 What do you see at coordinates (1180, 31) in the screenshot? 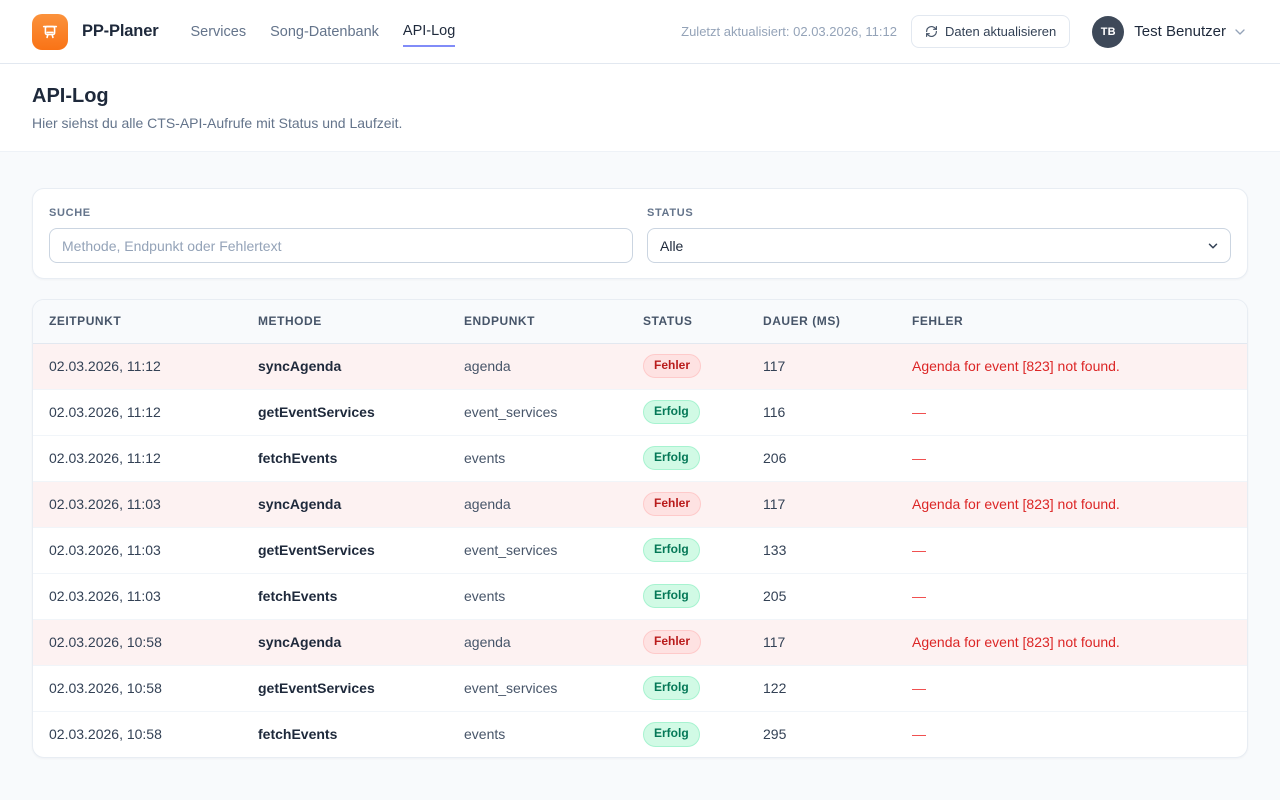
I see `user-name: Test Benutzer` at bounding box center [1180, 31].